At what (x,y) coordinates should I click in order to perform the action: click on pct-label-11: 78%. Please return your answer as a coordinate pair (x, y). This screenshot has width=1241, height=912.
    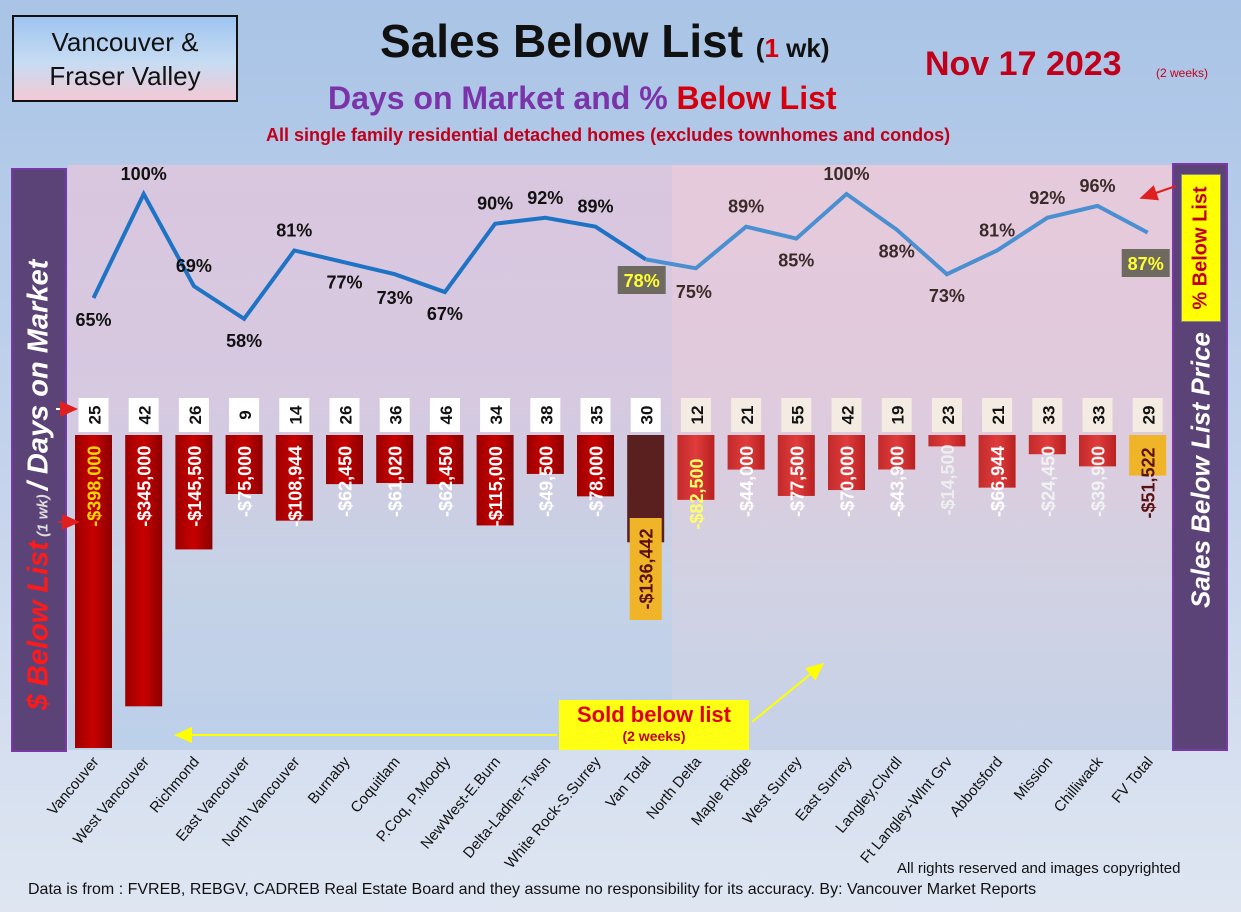
    Looking at the image, I should click on (642, 281).